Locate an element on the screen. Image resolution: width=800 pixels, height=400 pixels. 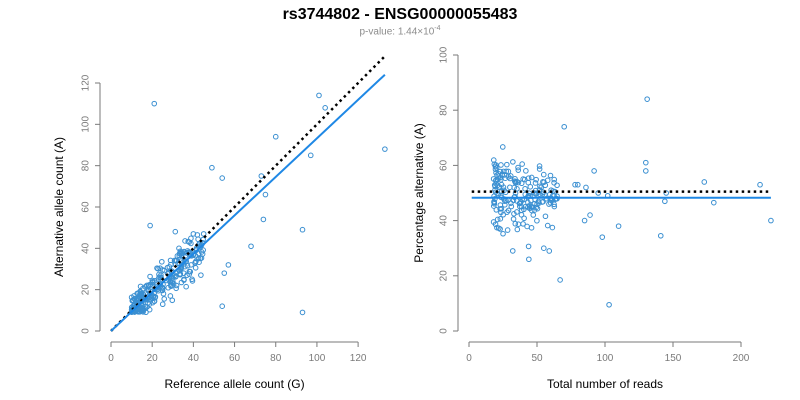
y-tick-label: 0 is located at coordinates (86, 331).